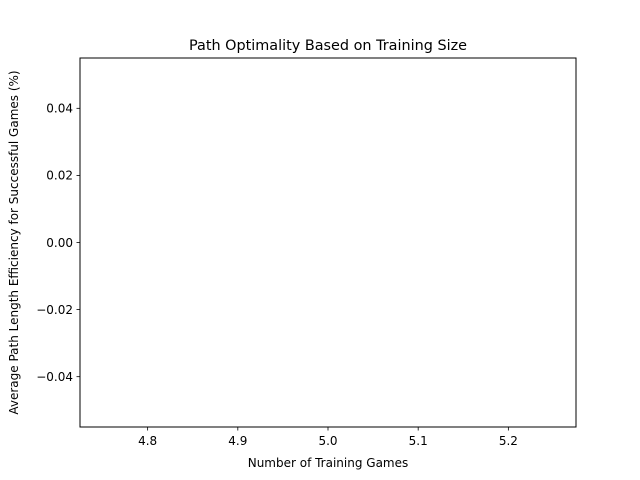  I want to click on y-axis-ticks: −0.04 −0.02 0.00 0.02 0.04, so click(58, 243).